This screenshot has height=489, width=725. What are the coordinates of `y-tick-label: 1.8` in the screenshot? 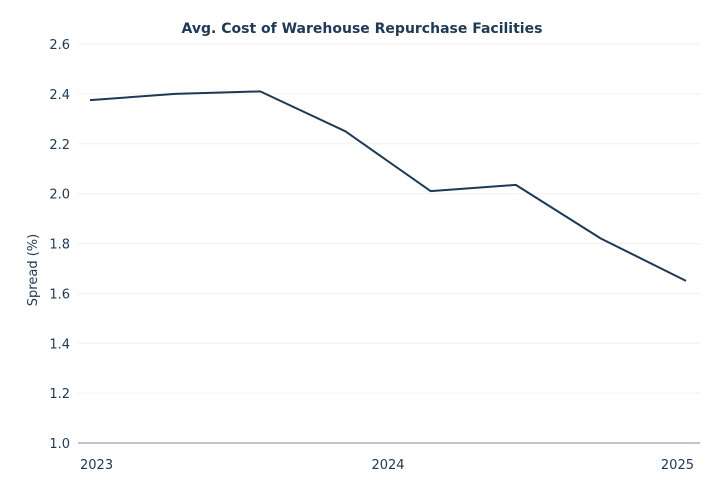 It's located at (59, 245).